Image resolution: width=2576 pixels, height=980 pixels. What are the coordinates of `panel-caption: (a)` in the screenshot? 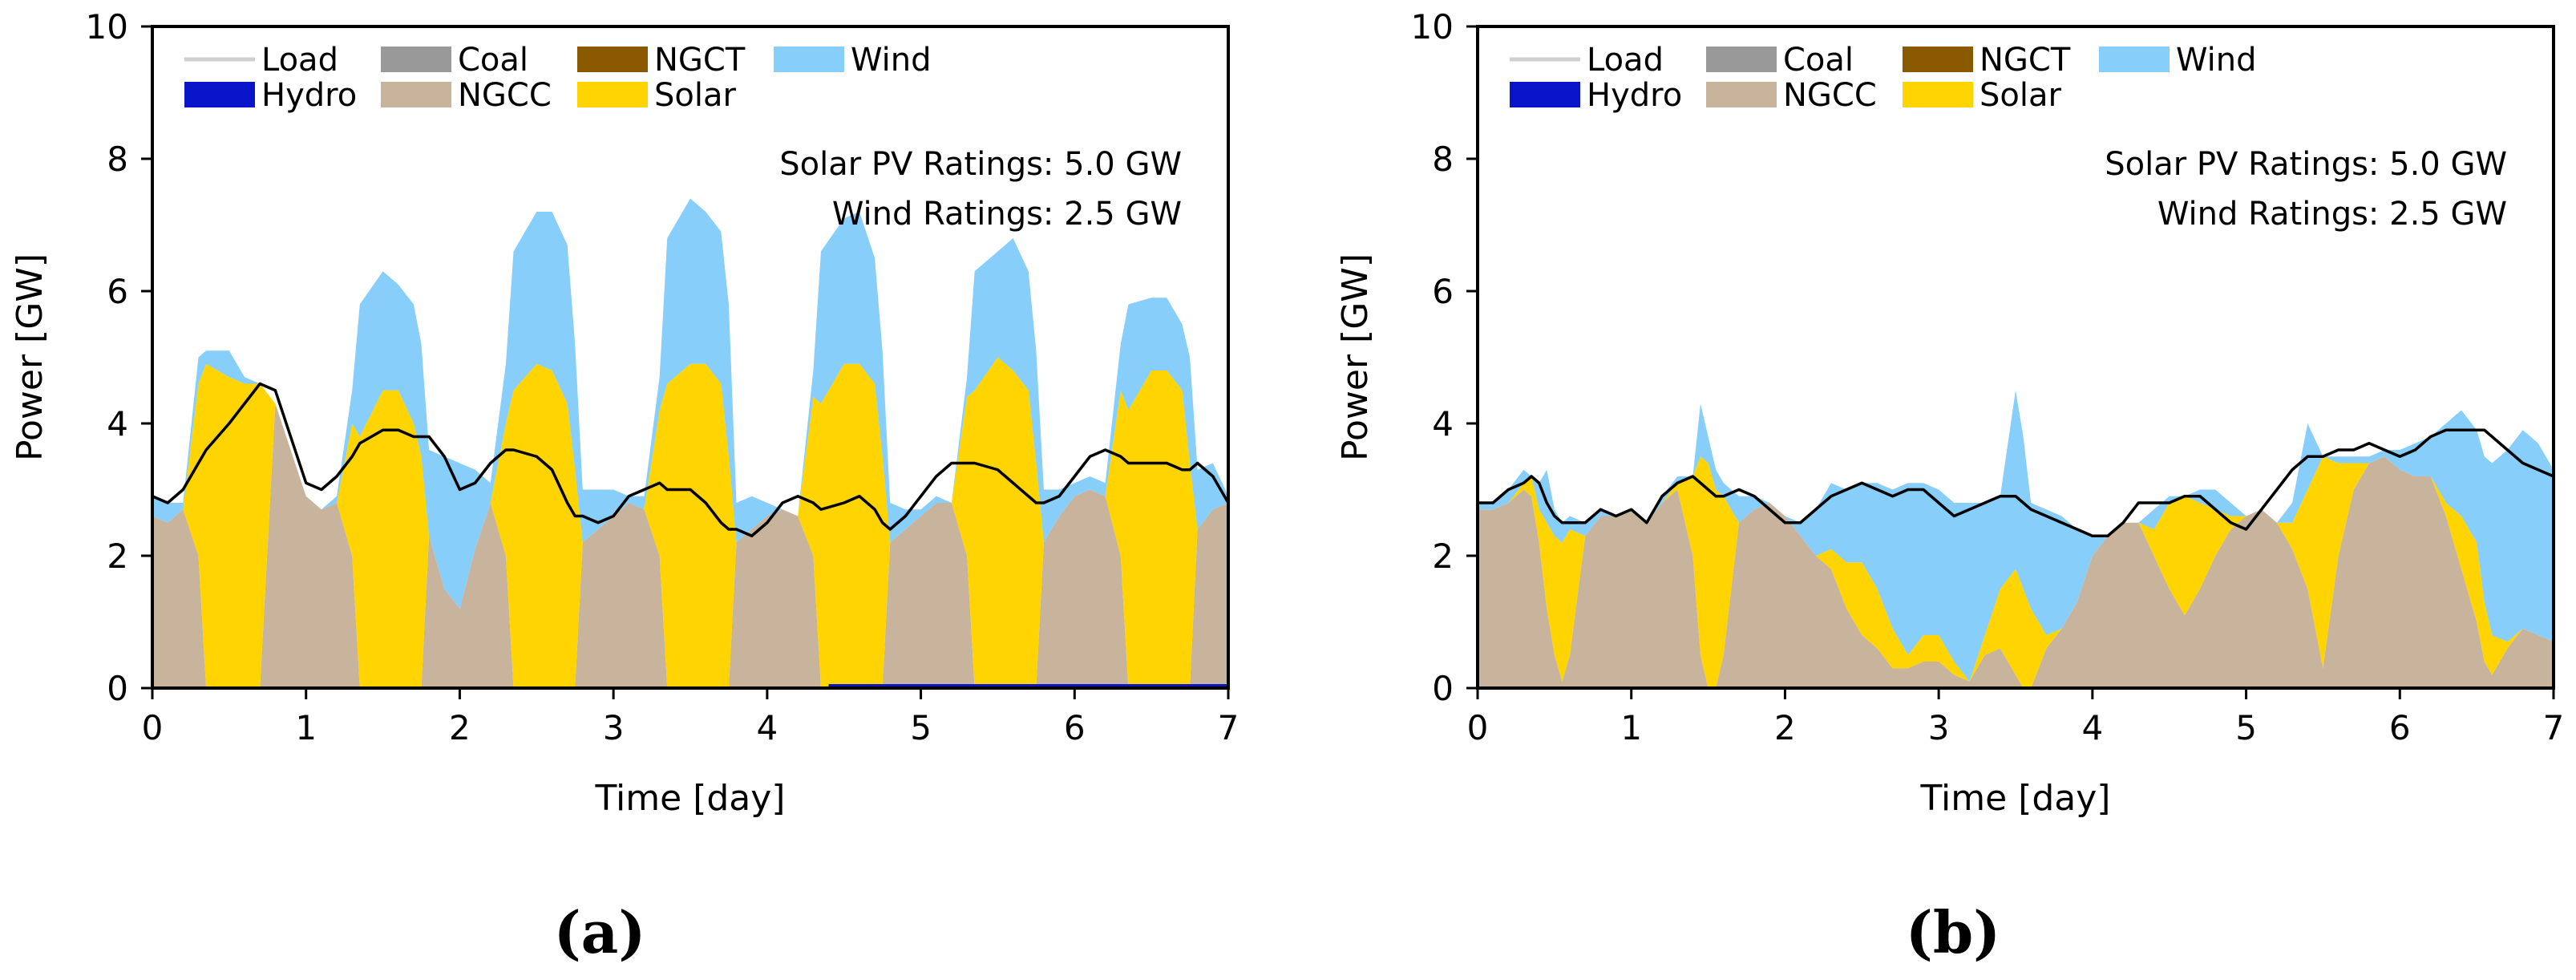 It's located at (600, 932).